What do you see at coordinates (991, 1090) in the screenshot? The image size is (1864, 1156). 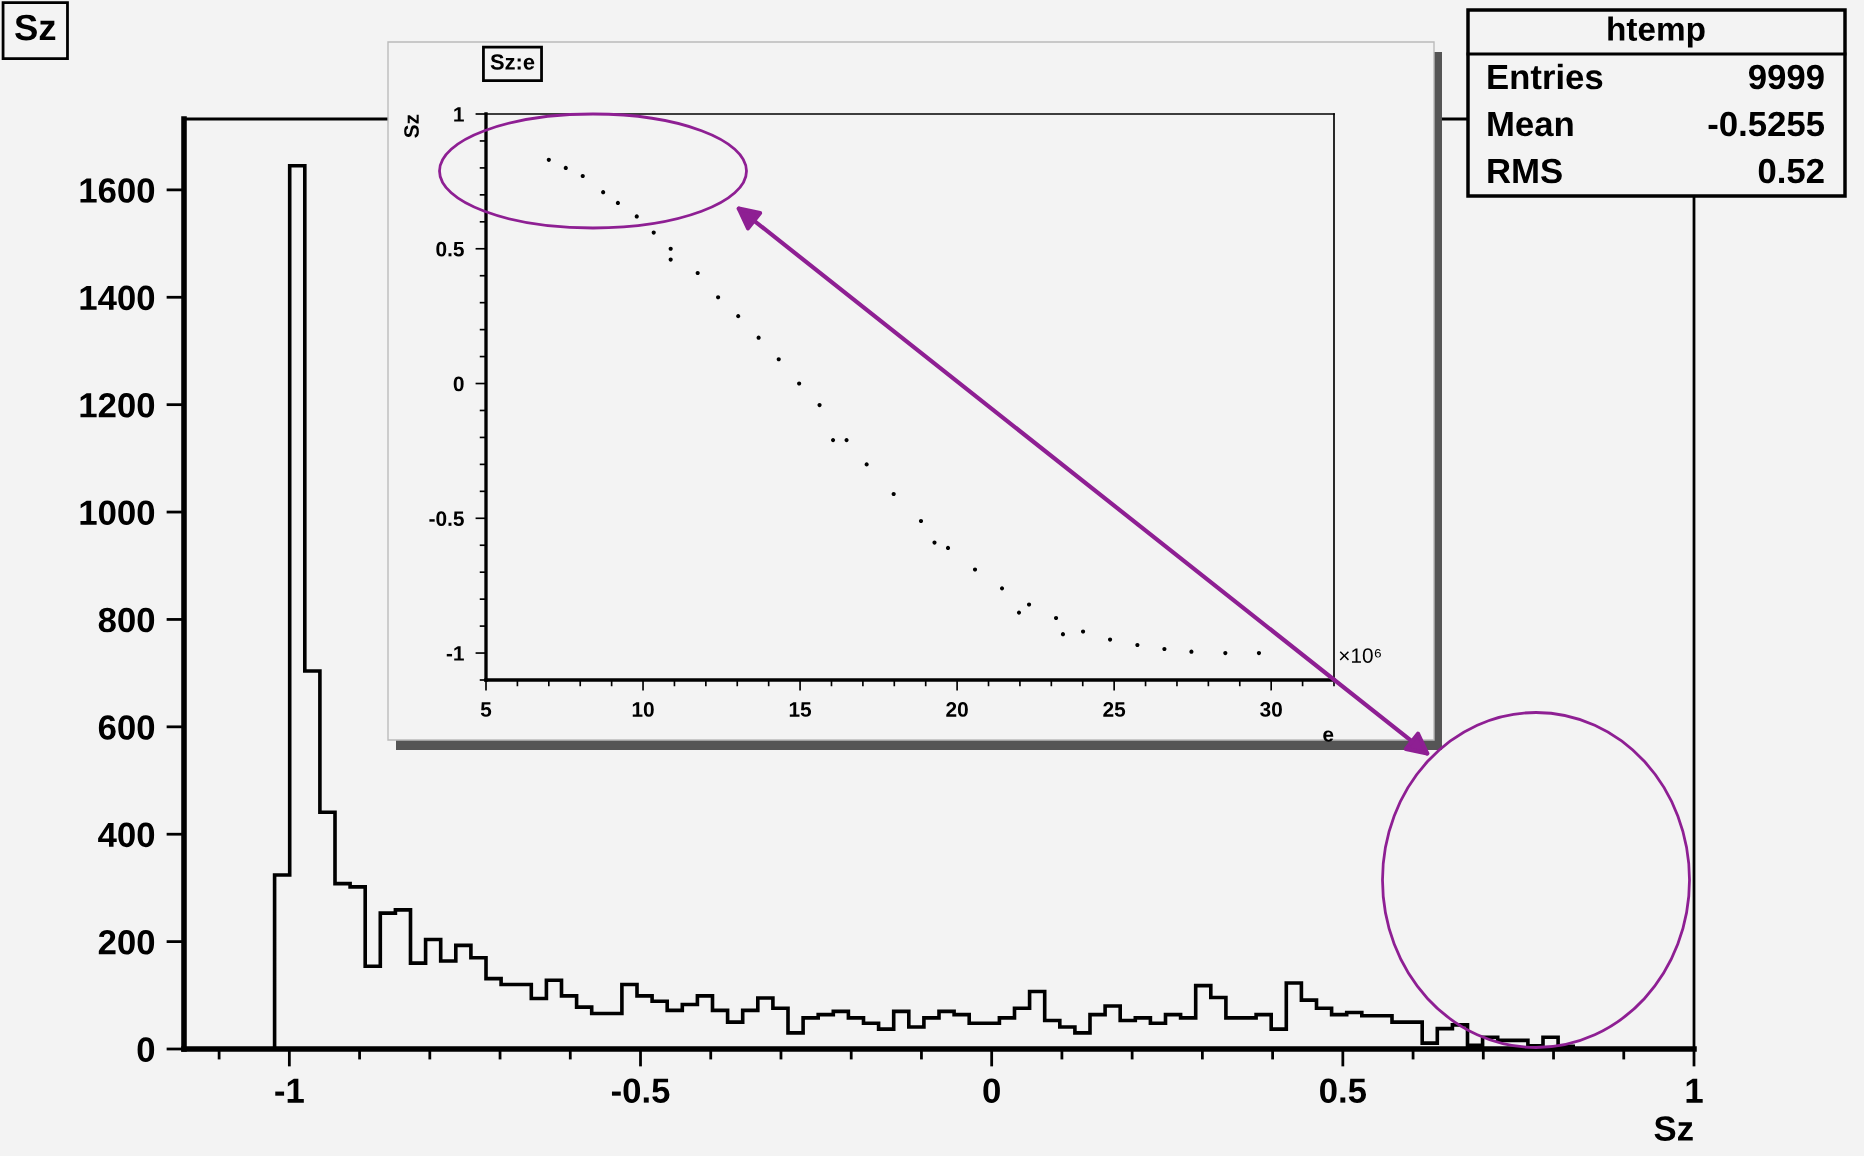 I see `x-tick-label: 0` at bounding box center [991, 1090].